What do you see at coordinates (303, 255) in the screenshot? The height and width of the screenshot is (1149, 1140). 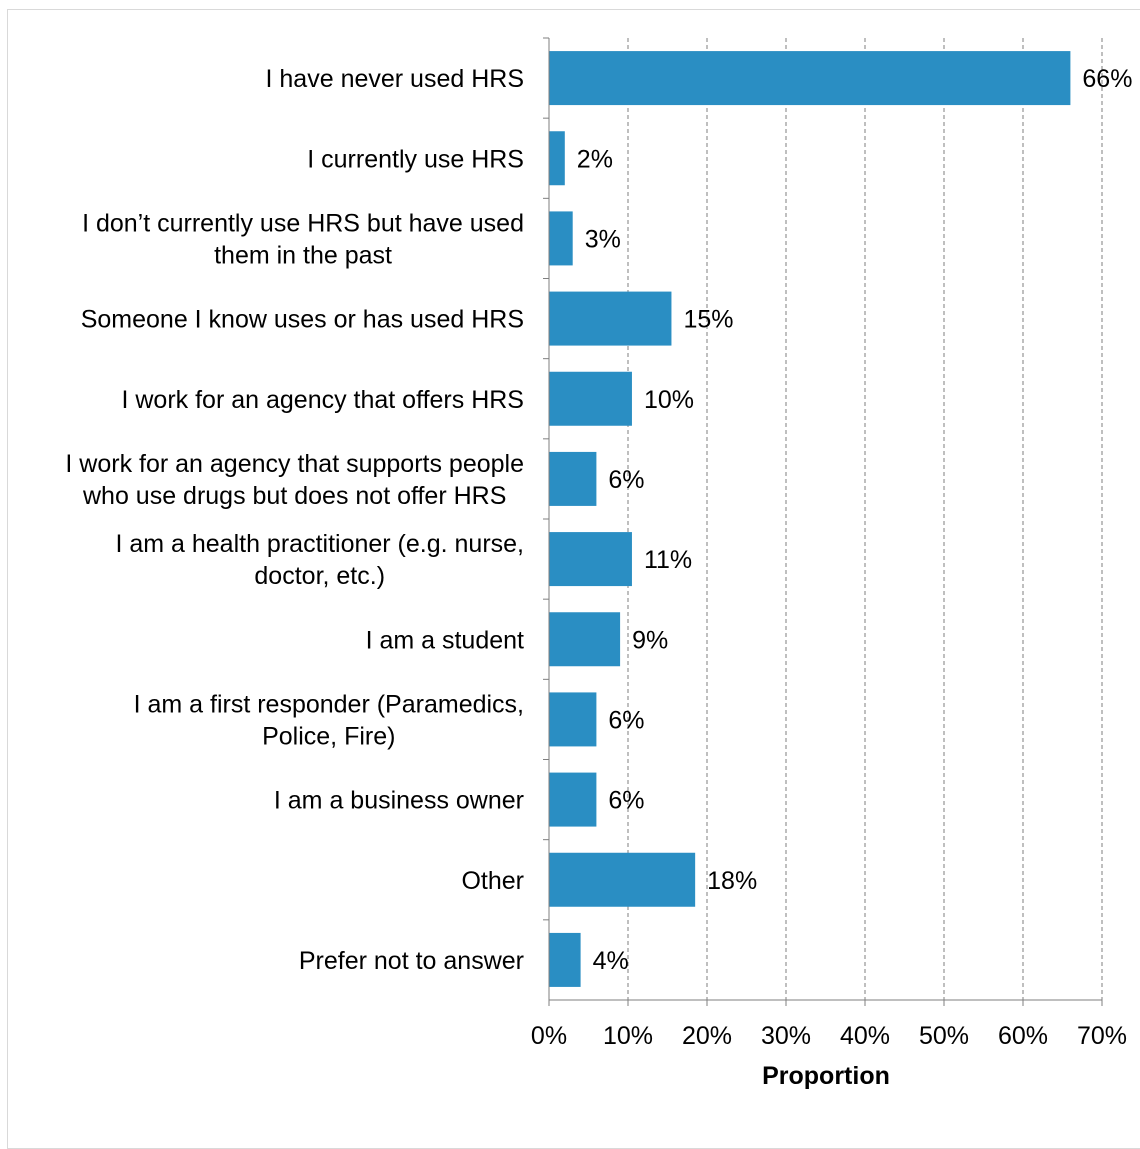 I see `category-label: them in the past` at bounding box center [303, 255].